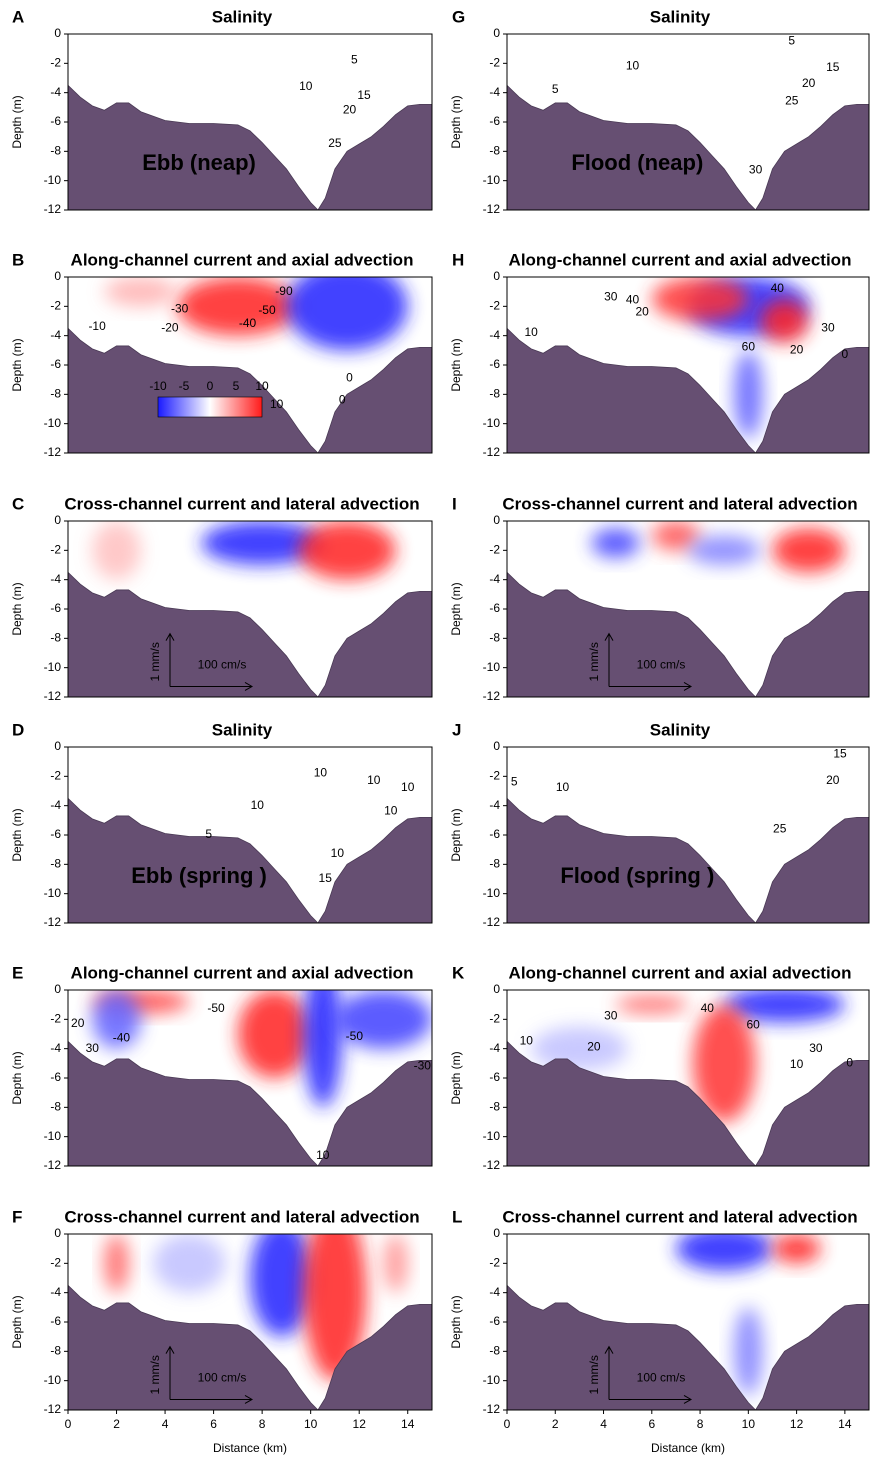  I want to click on contour-label: 40, so click(778, 288).